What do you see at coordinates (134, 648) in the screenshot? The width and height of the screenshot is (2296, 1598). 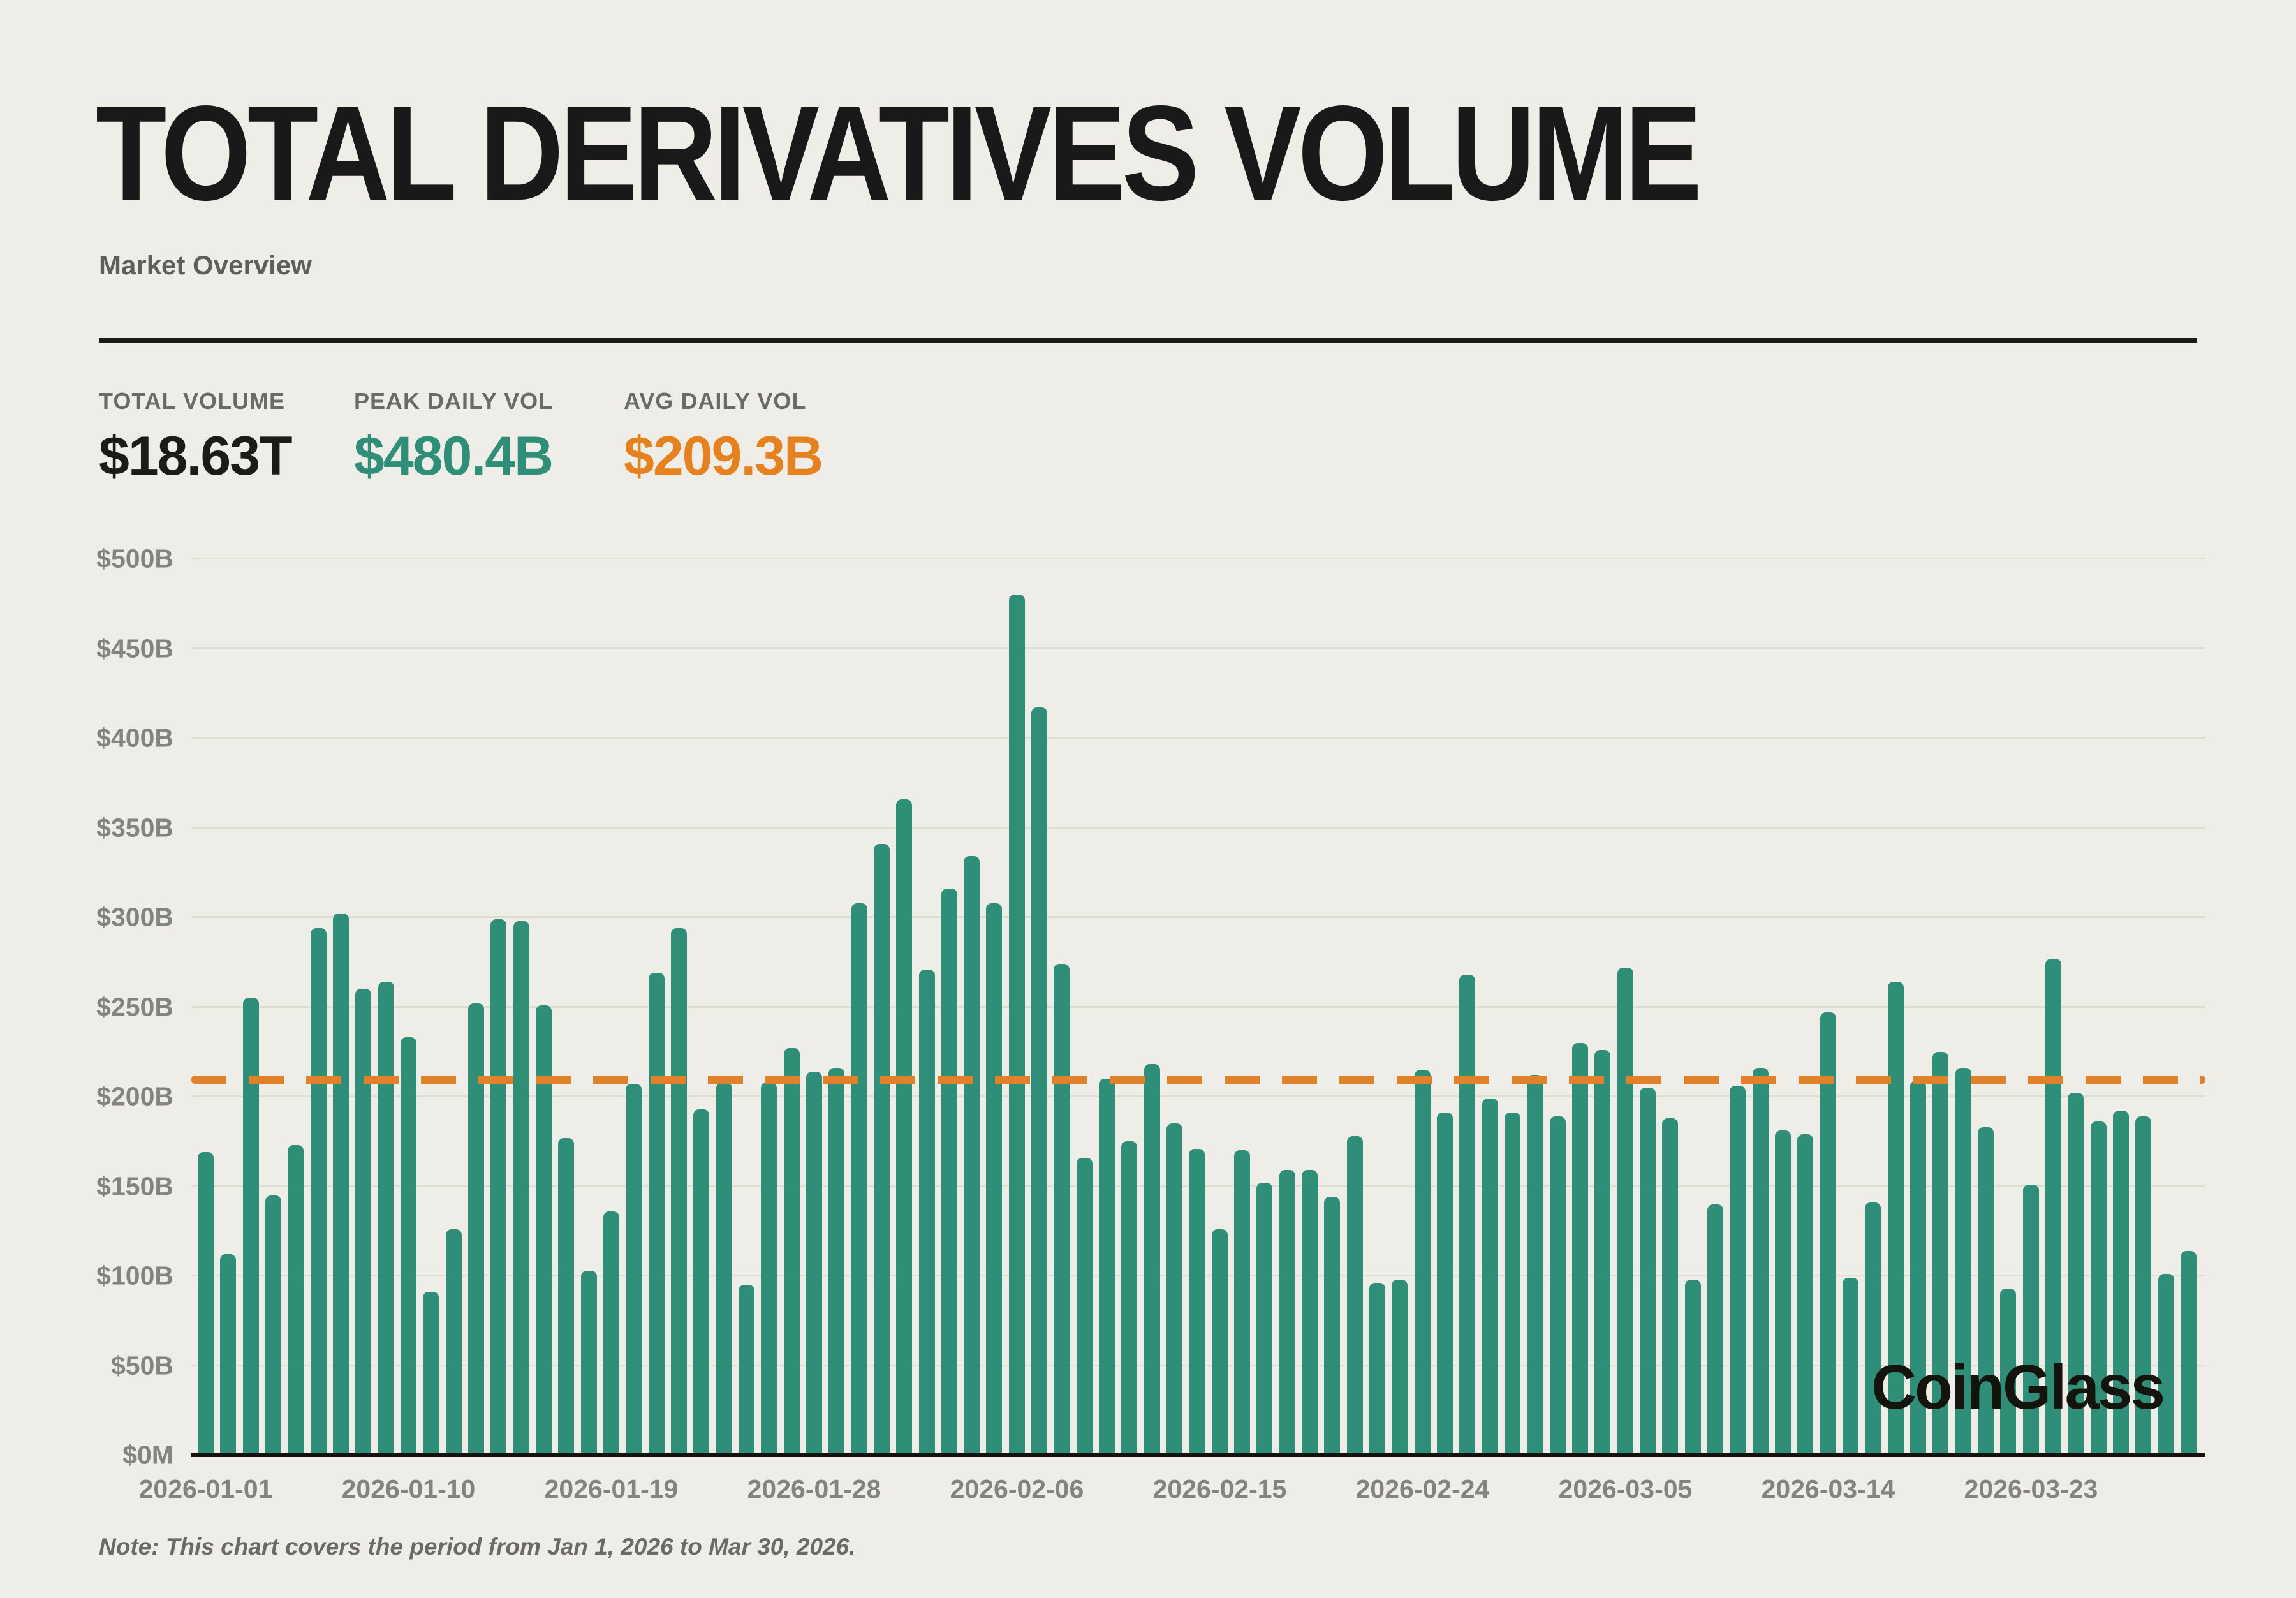 I see `y-axis-tick-label: $450B` at bounding box center [134, 648].